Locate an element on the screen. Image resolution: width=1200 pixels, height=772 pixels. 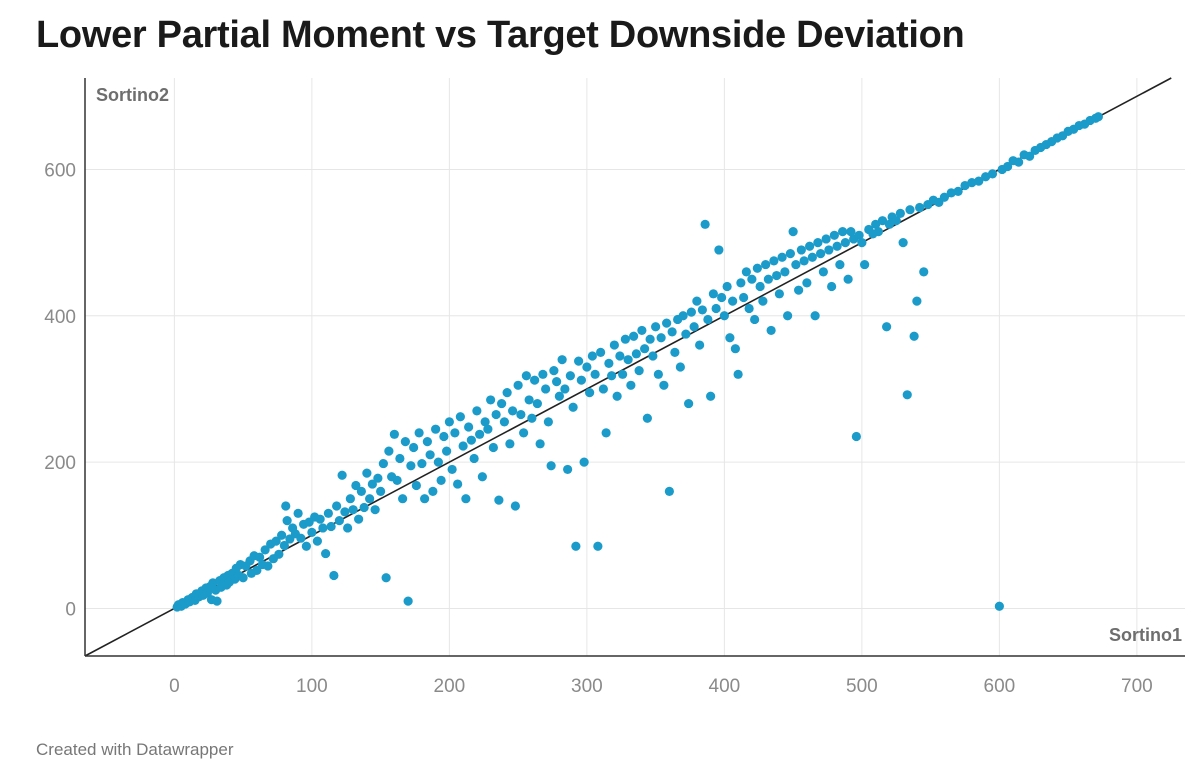
x-tick-label: 200 is located at coordinates (450, 686).